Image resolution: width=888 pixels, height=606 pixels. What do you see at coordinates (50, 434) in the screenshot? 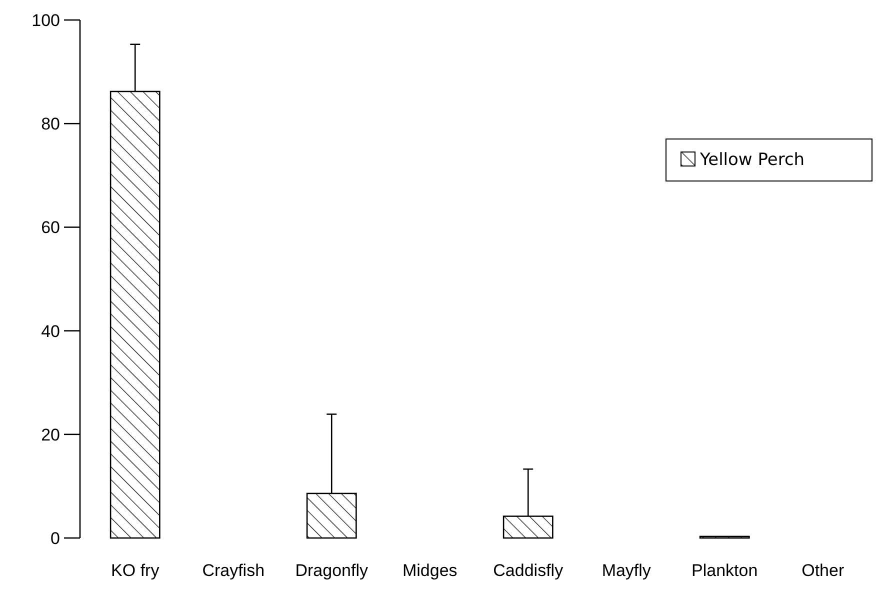
I see `y-tick-label: 20` at bounding box center [50, 434].